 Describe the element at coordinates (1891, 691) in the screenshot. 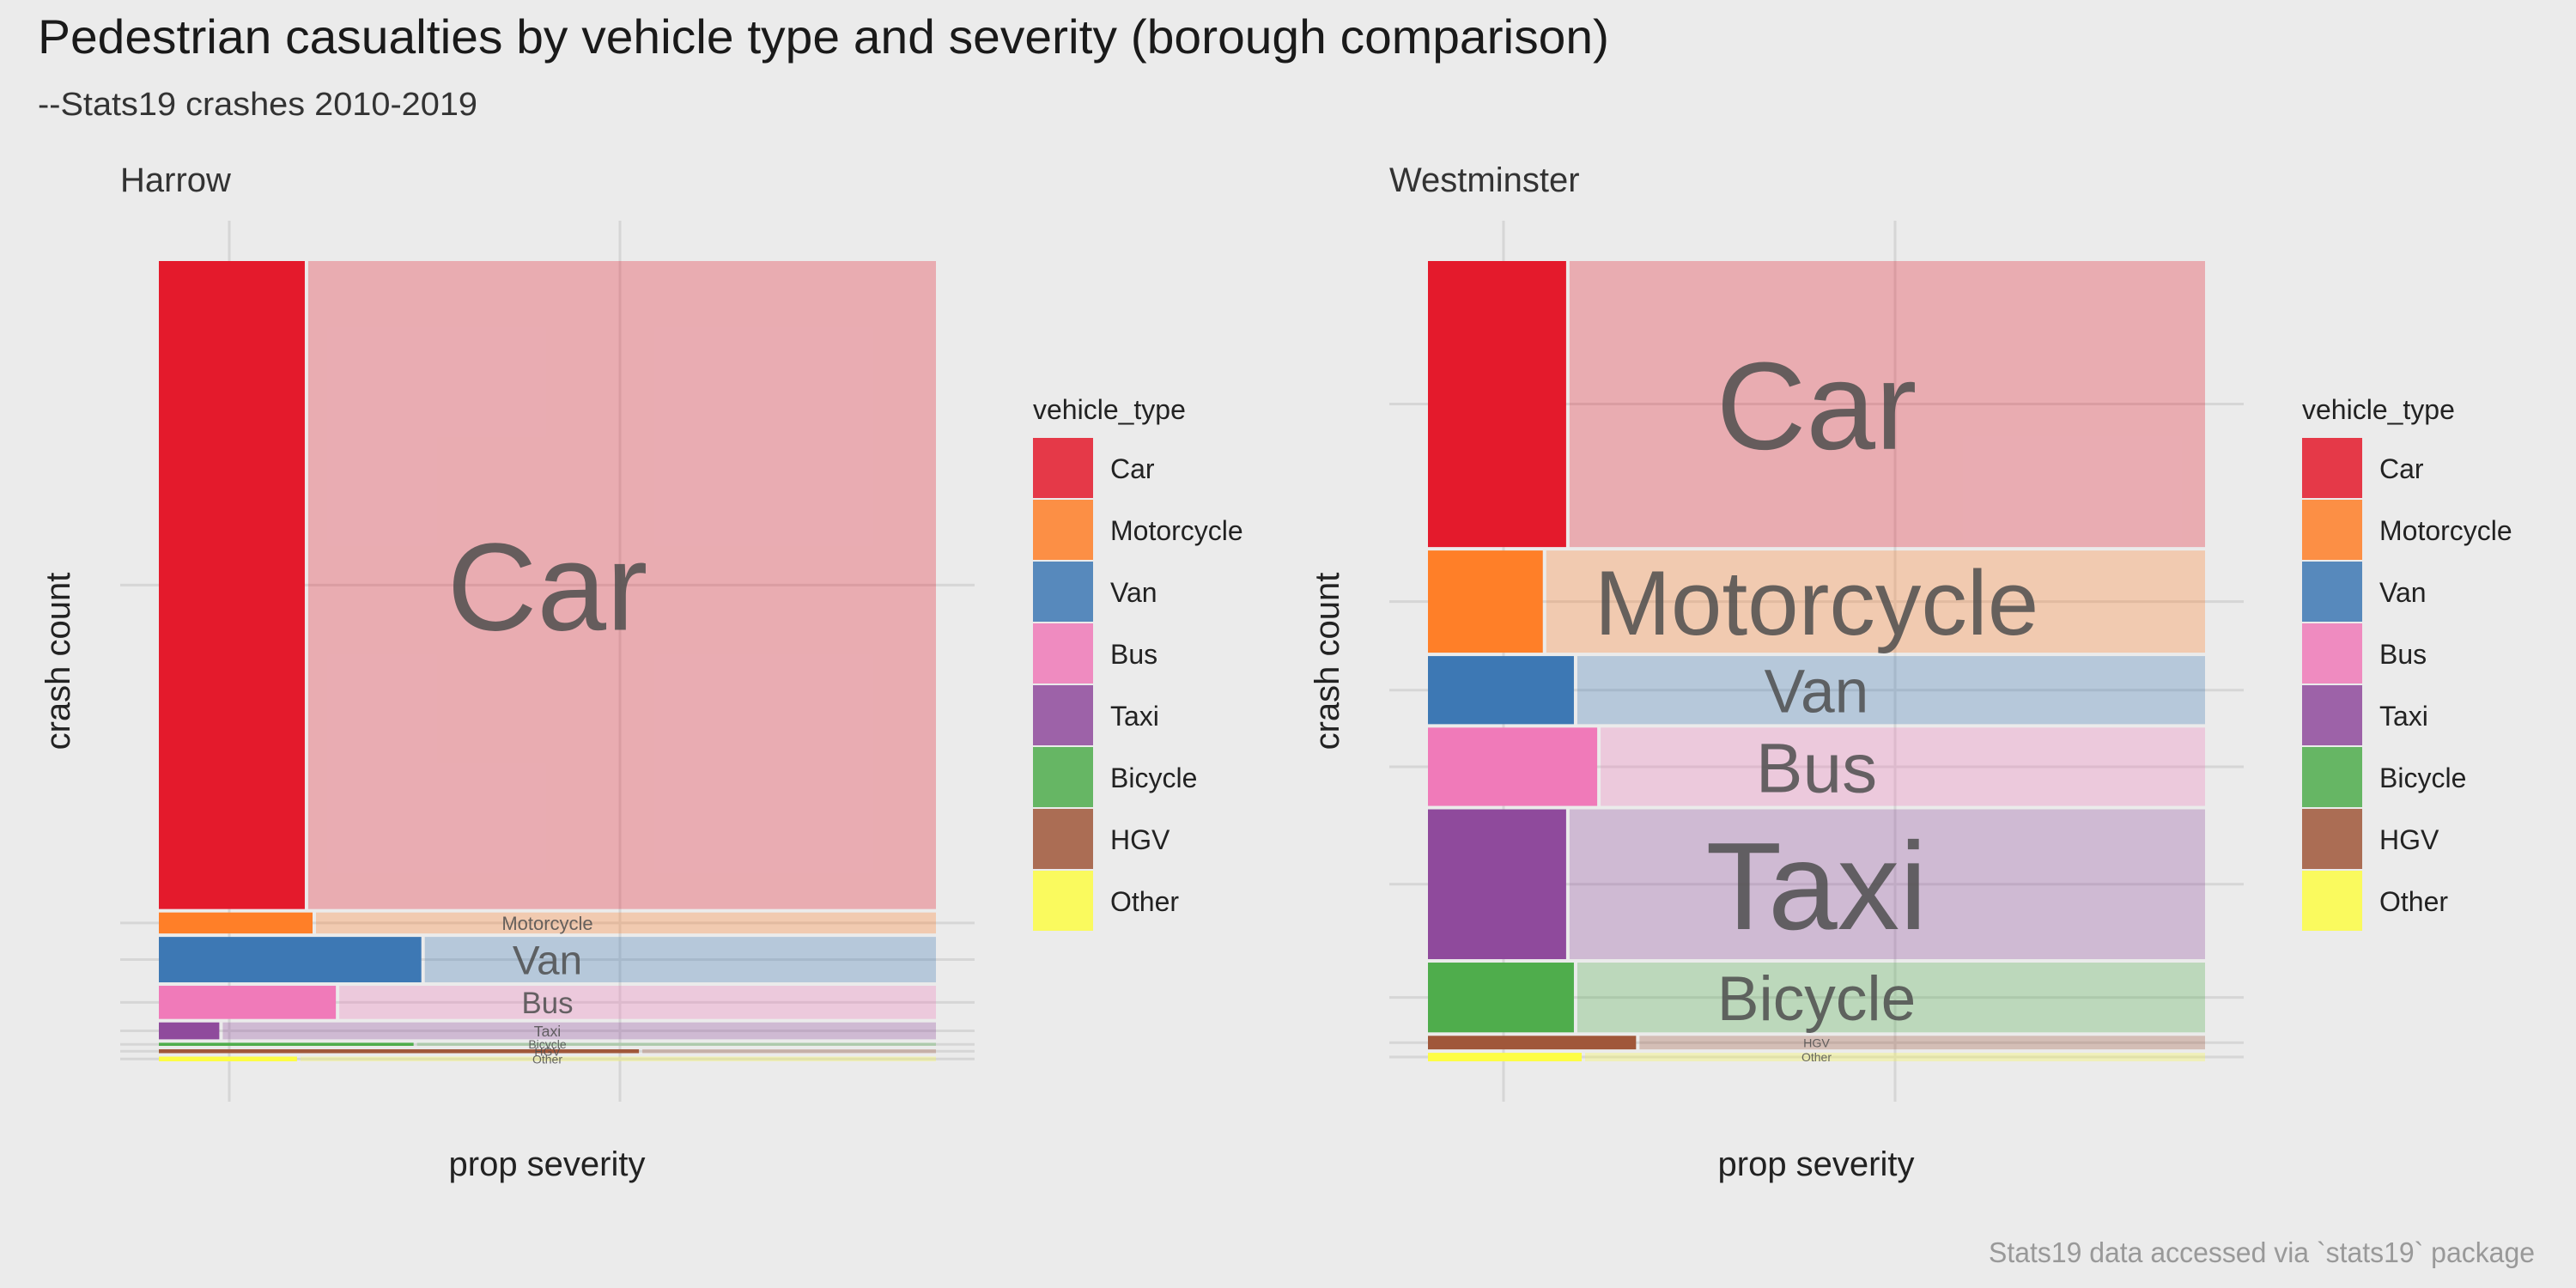

I see `panel-westminster-bar-slight-van` at that location.